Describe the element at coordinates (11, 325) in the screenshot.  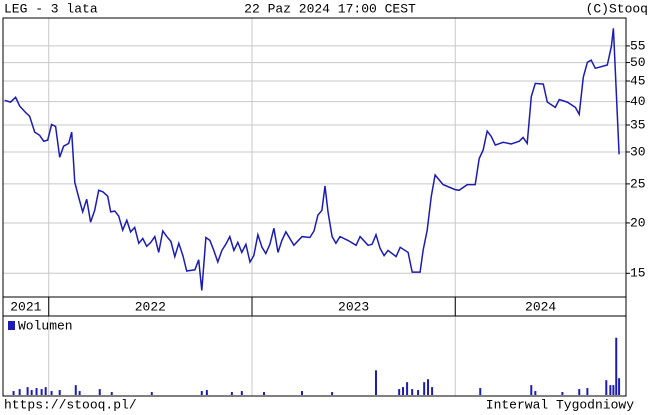
I see `legend-swatch` at that location.